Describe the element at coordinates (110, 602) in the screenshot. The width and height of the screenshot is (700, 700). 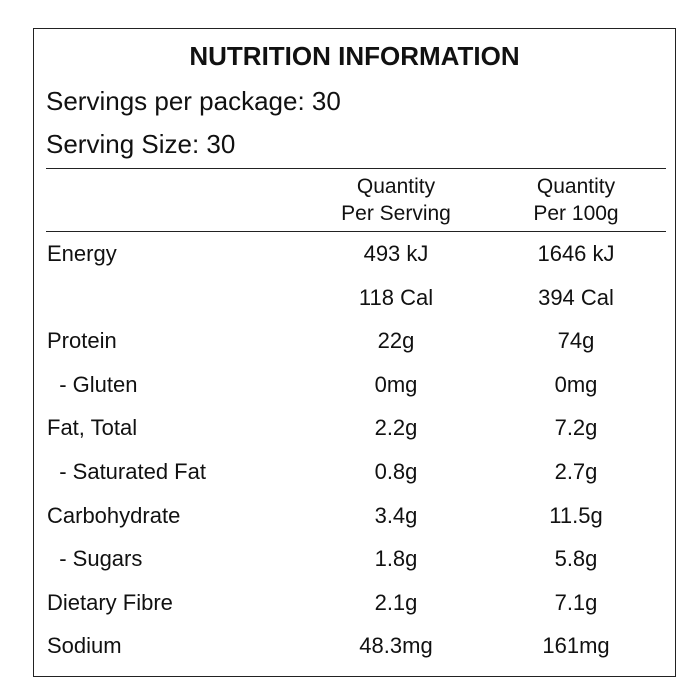
I see `row-label: Dietary Fibre` at that location.